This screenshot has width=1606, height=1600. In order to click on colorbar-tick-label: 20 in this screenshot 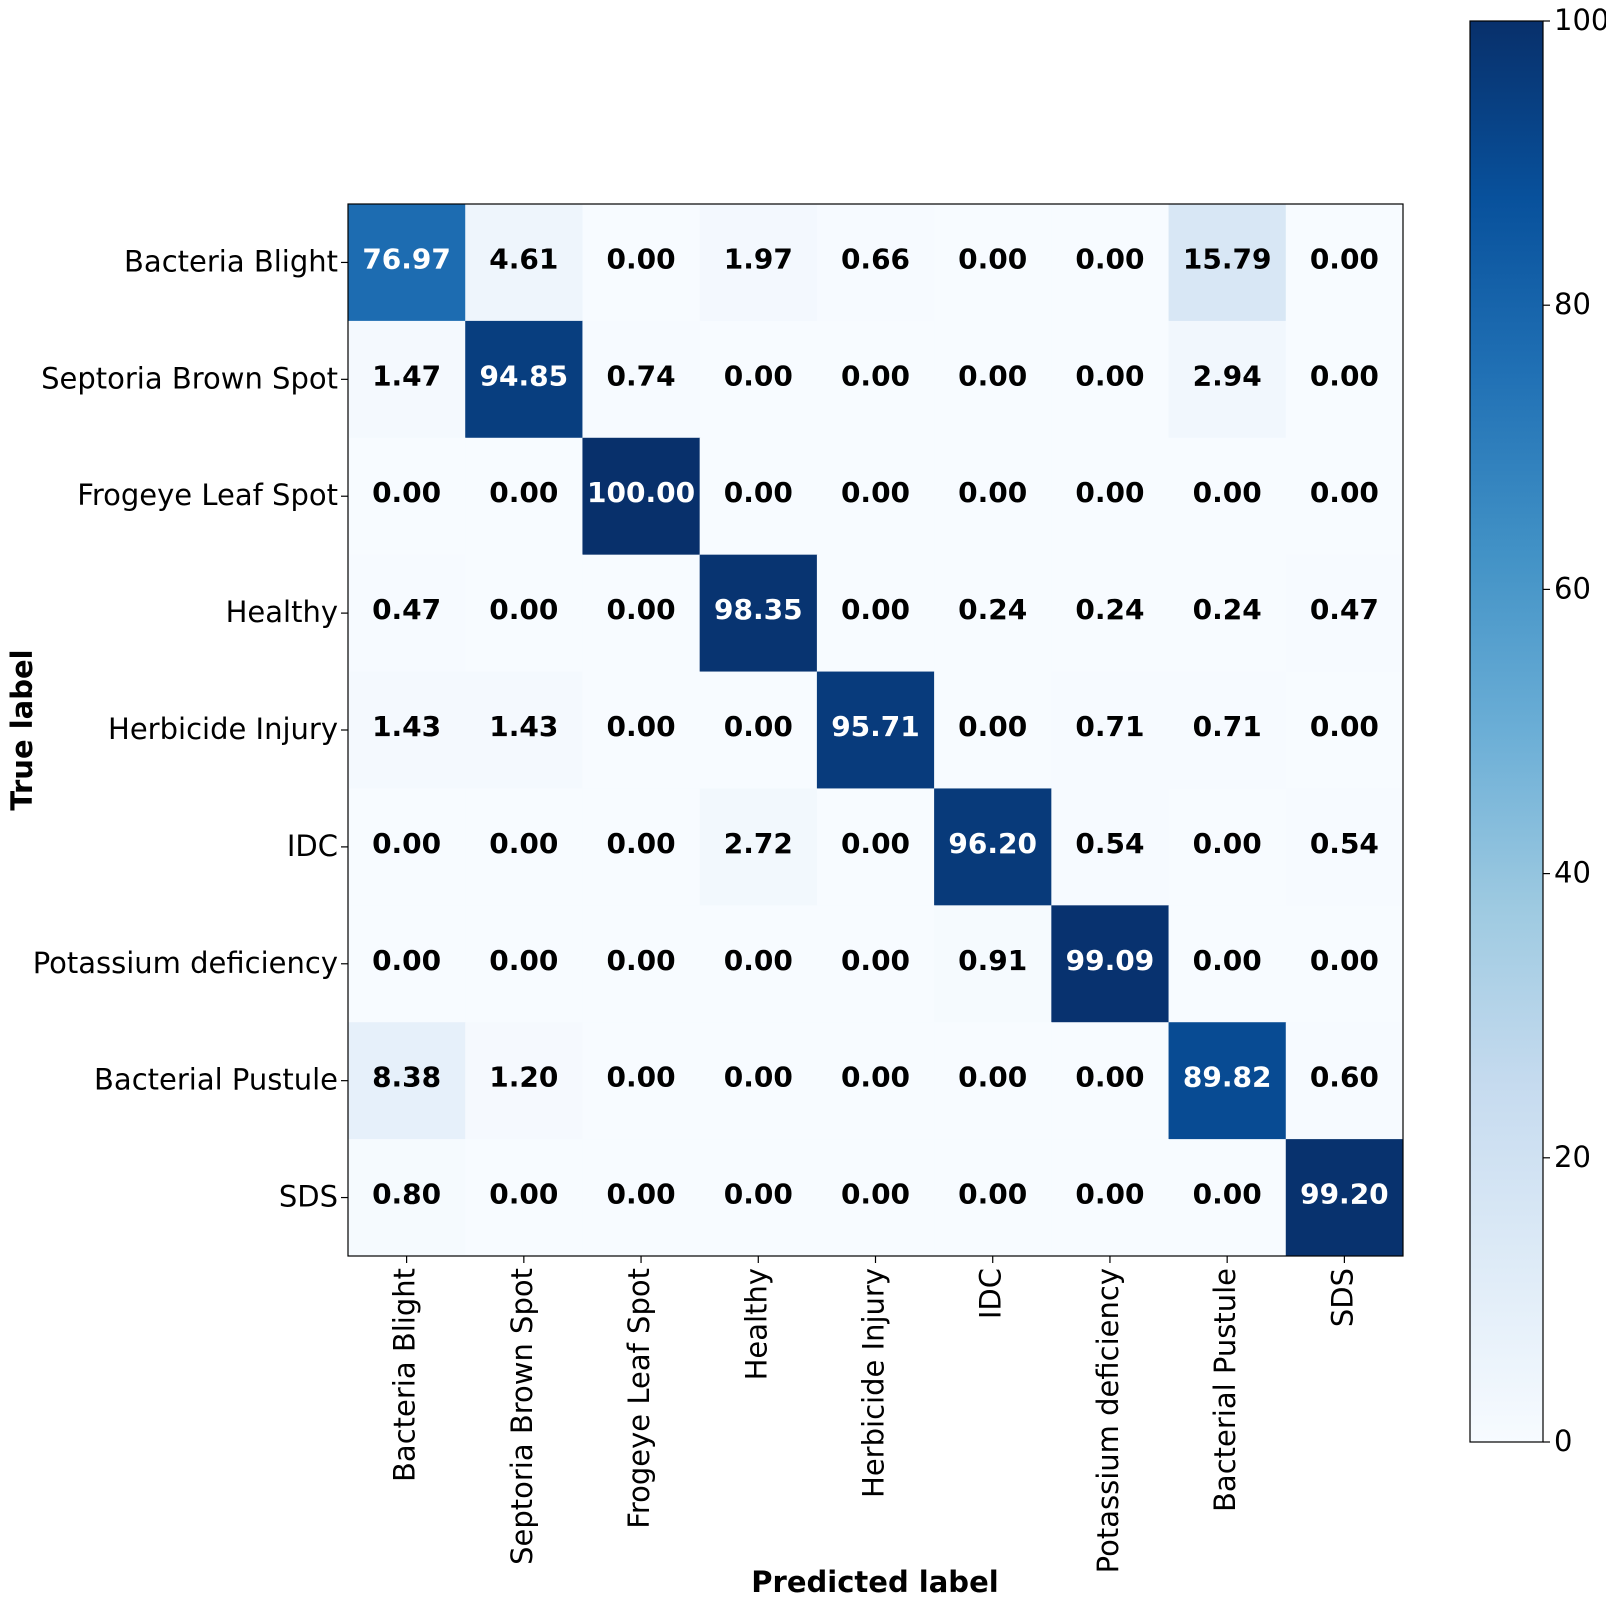, I will do `click(1572, 1157)`.